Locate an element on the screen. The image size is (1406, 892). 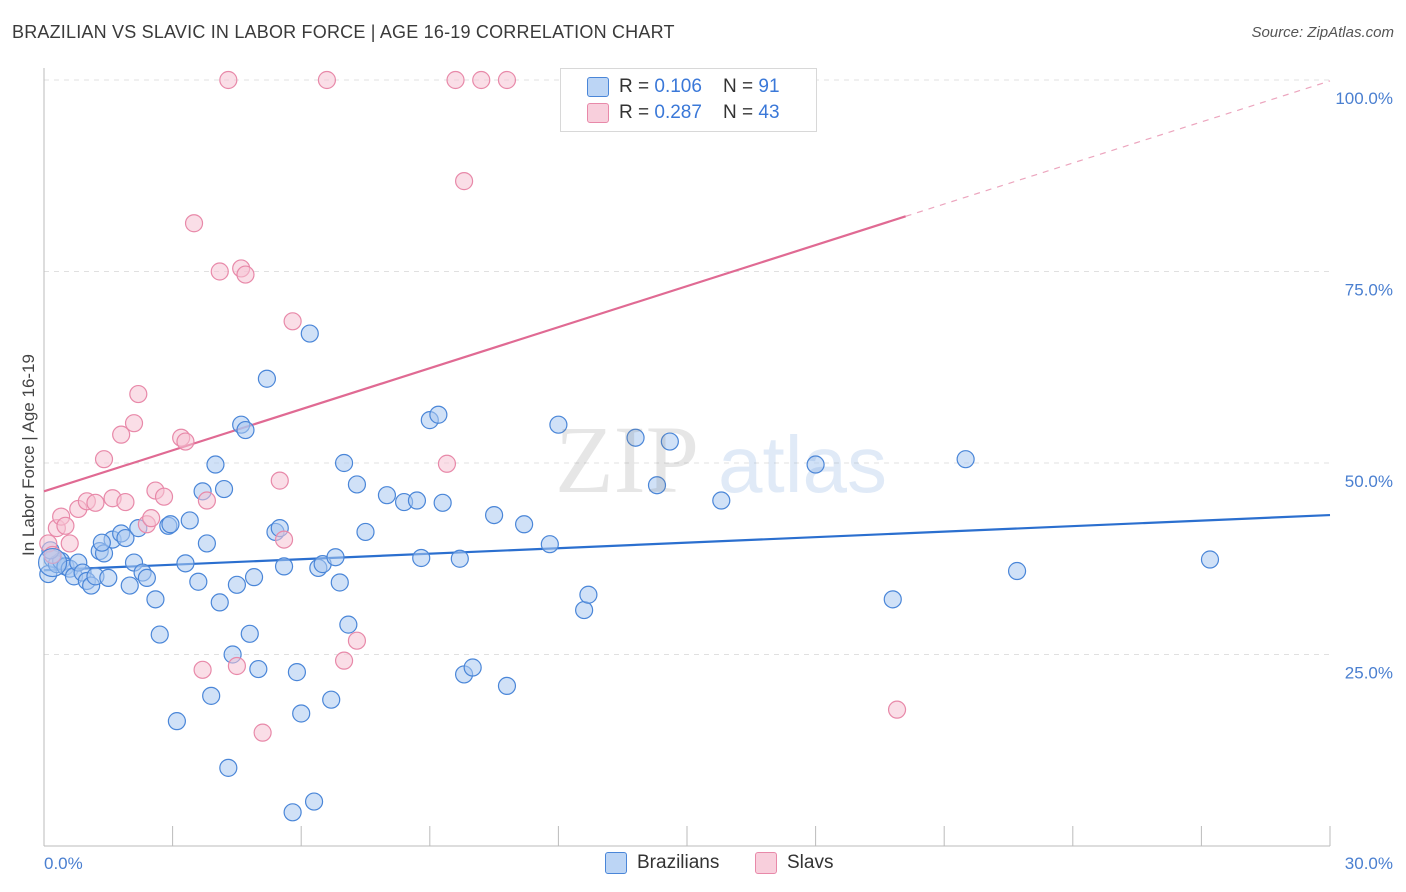
y-axis-label: In Labor Force | Age 16-19 is located at coordinates (28, 455).